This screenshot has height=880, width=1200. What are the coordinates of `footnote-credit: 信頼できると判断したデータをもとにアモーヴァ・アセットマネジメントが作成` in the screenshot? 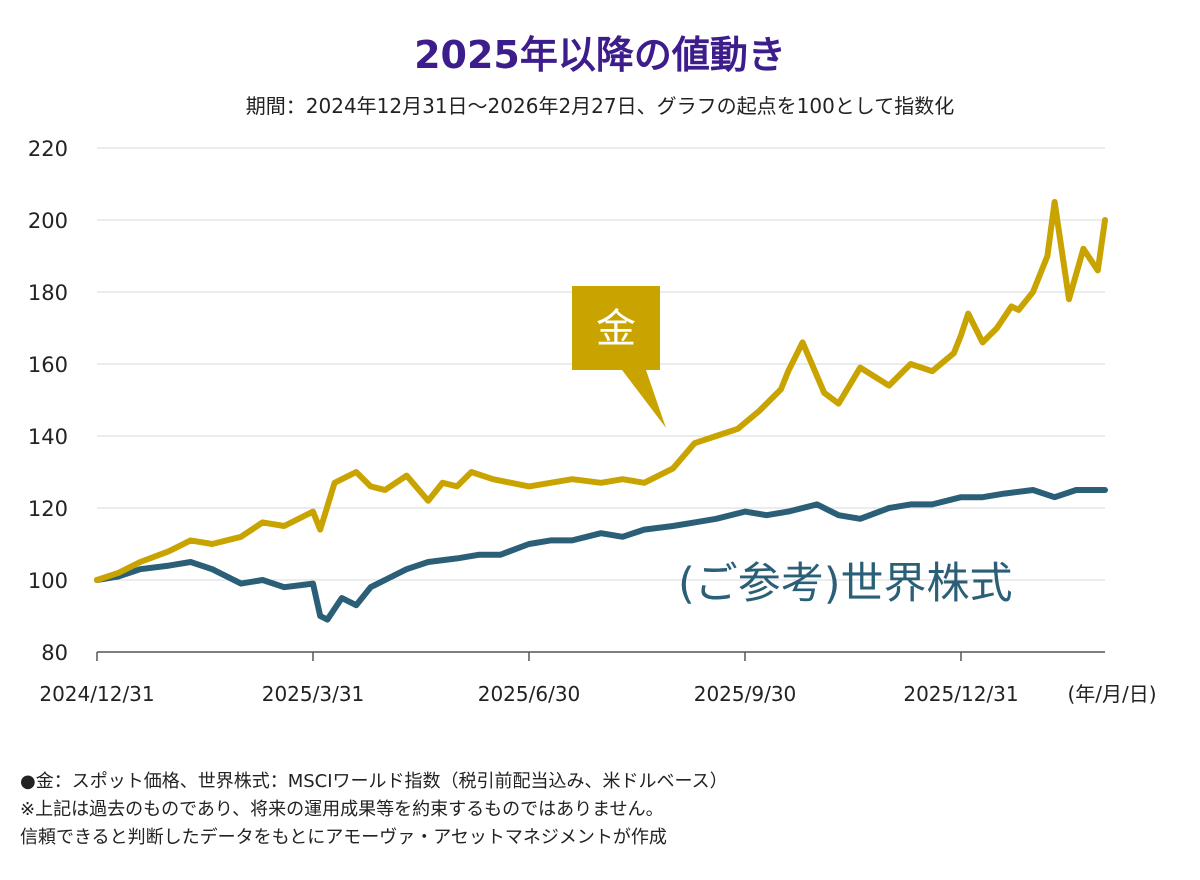 It's located at (343, 837).